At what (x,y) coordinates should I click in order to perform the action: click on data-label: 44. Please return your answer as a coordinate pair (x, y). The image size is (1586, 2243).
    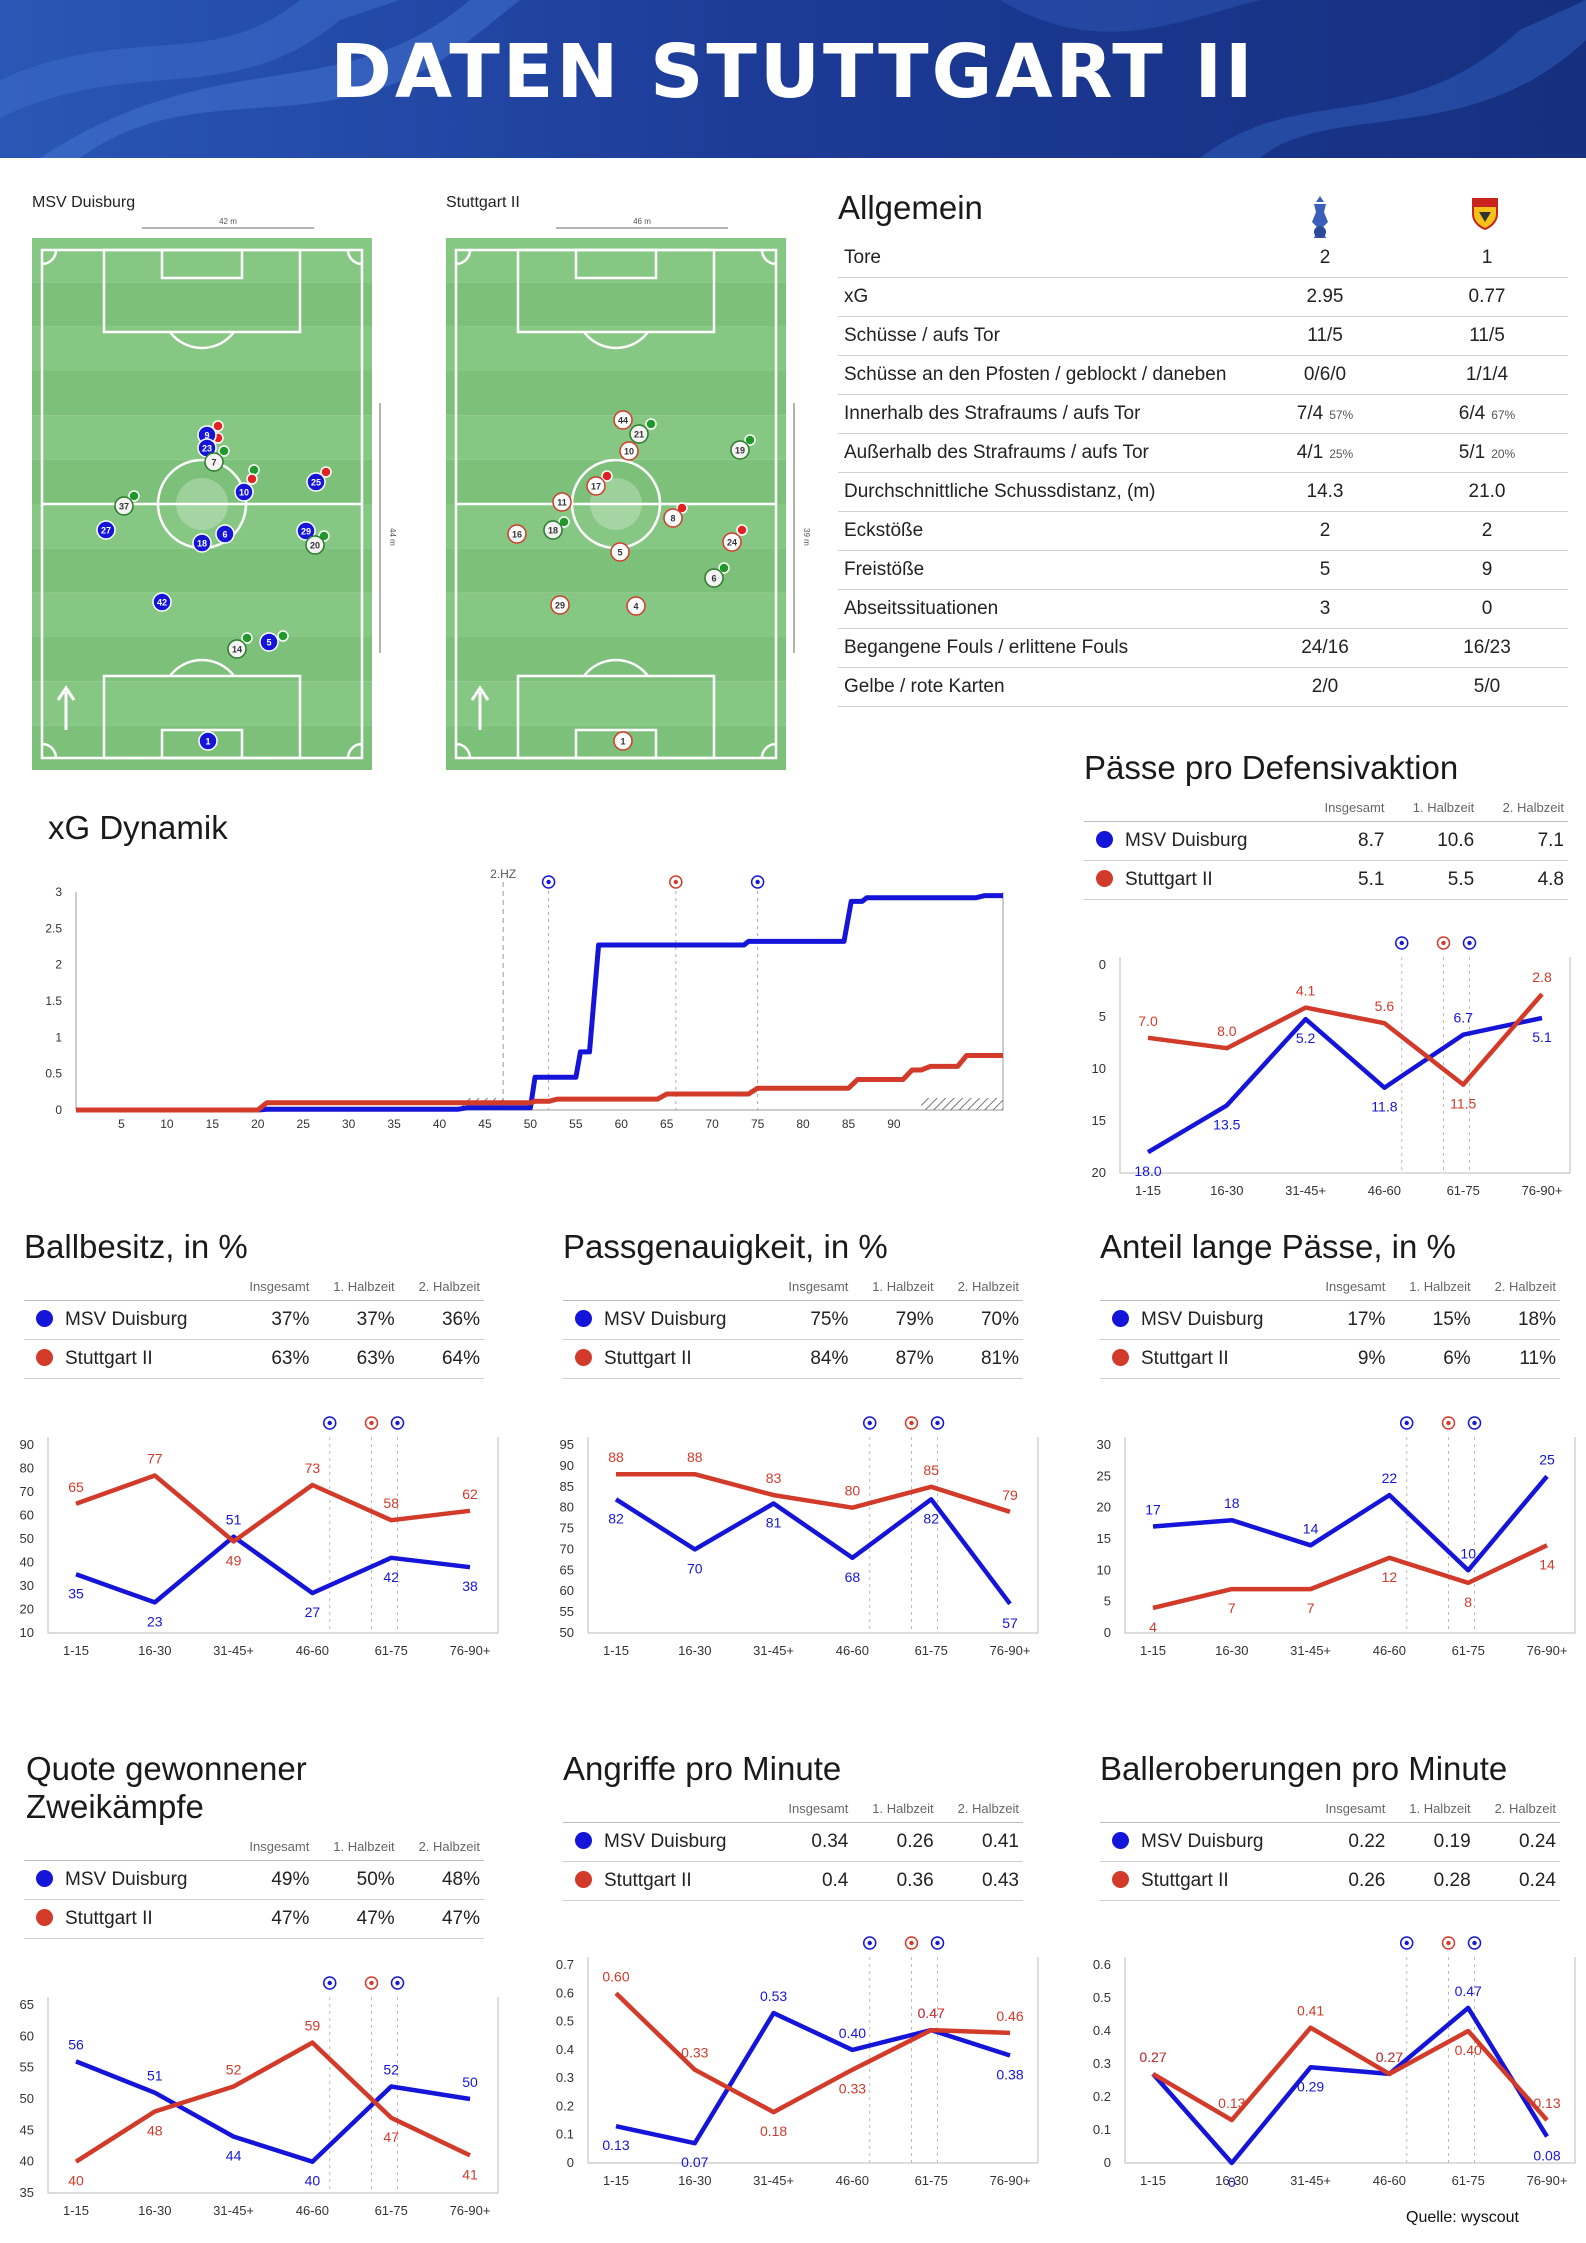
    Looking at the image, I should click on (234, 2156).